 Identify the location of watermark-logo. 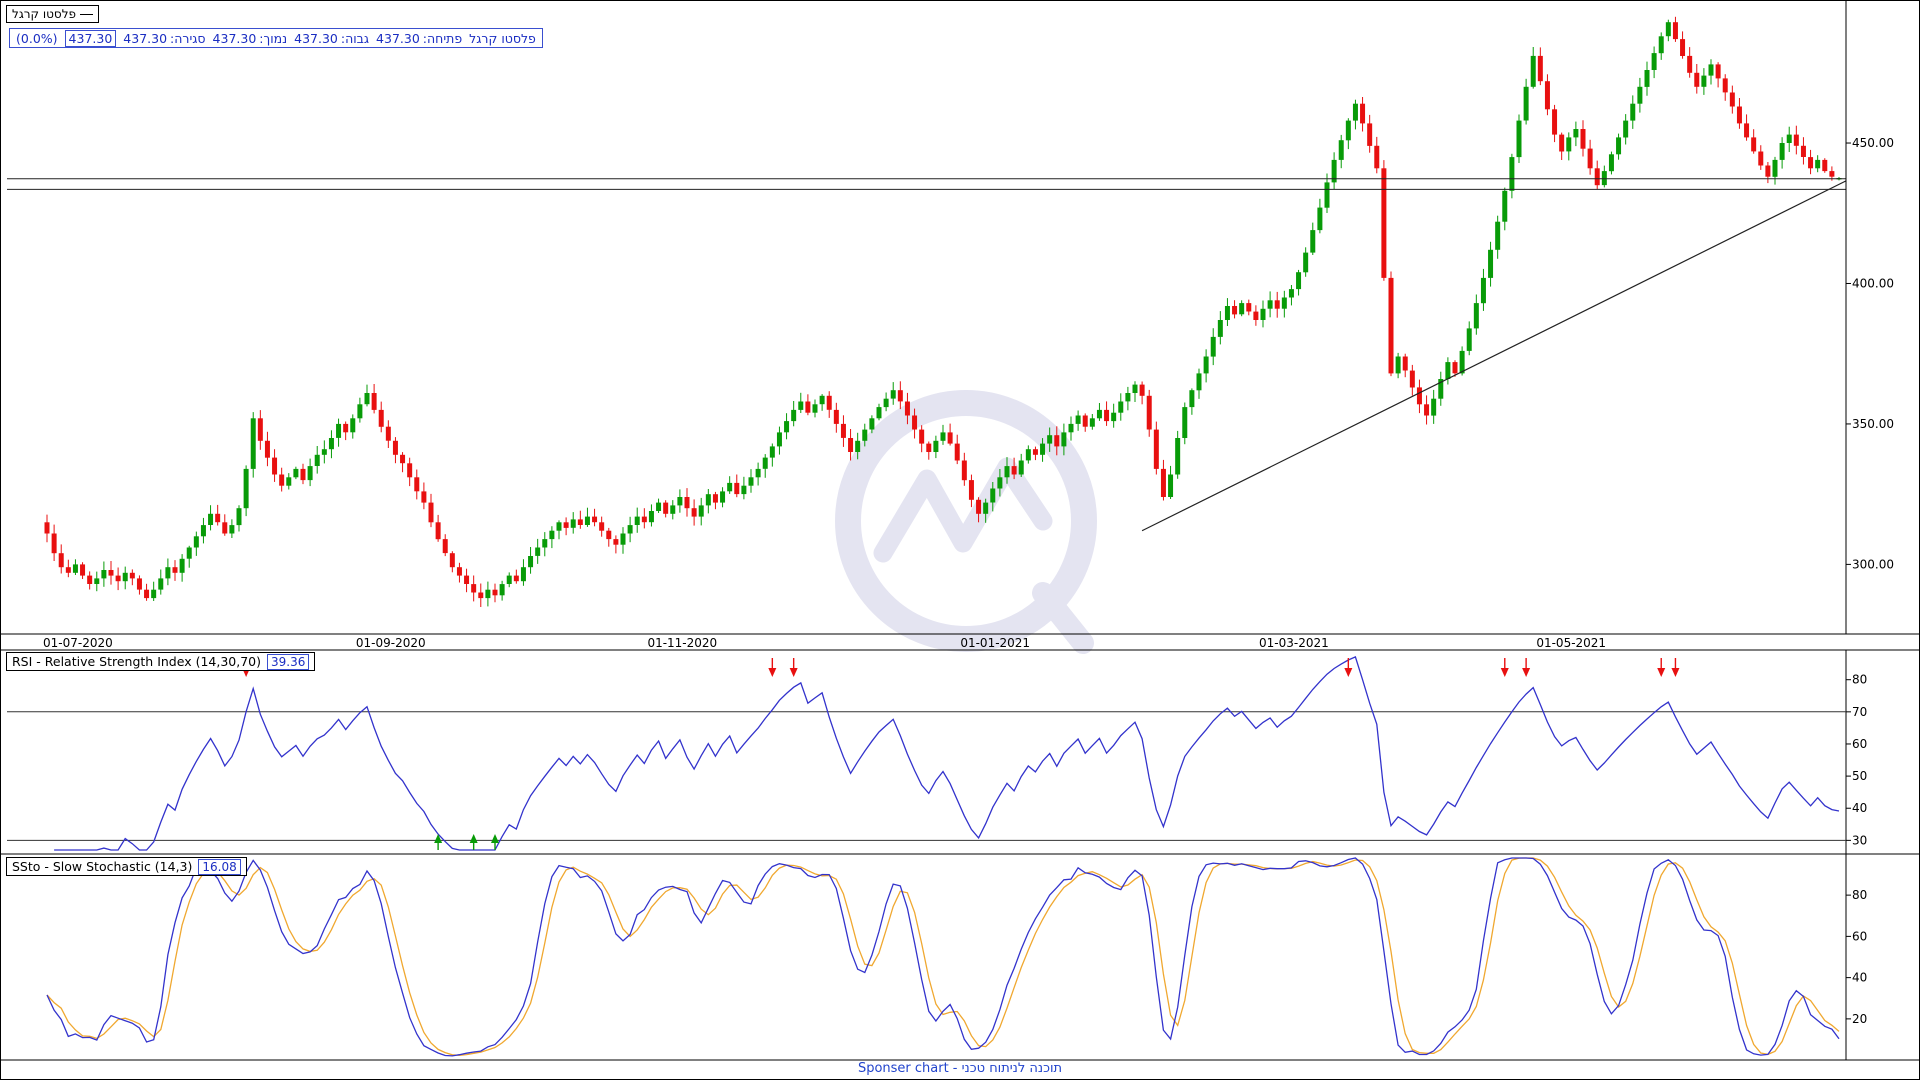
(966, 522).